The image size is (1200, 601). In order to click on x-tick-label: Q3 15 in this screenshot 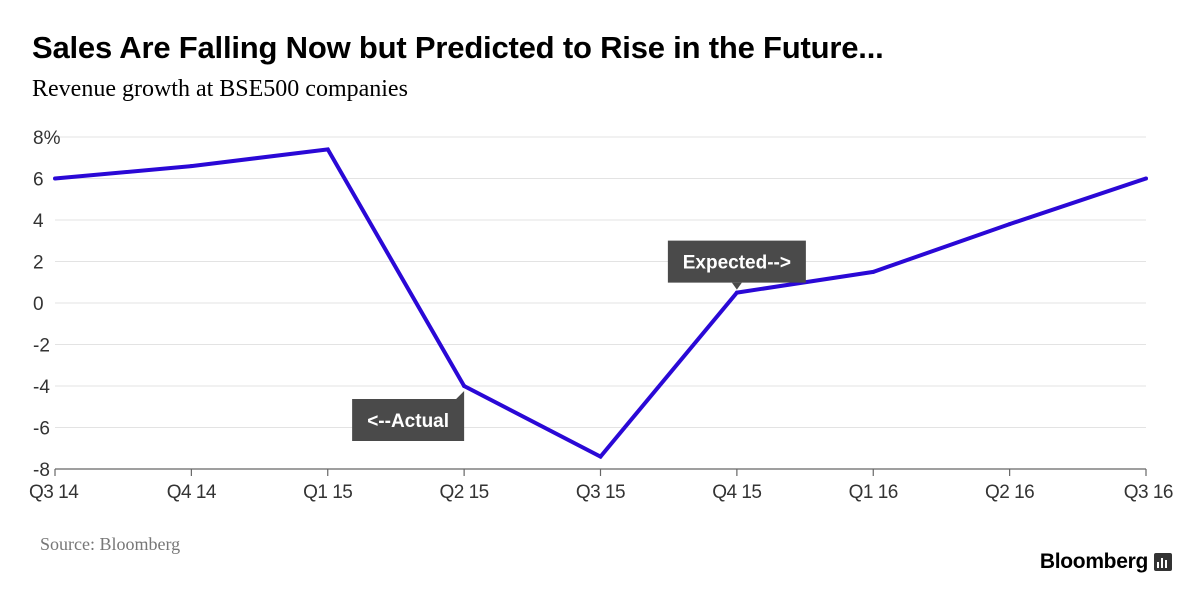, I will do `click(600, 492)`.